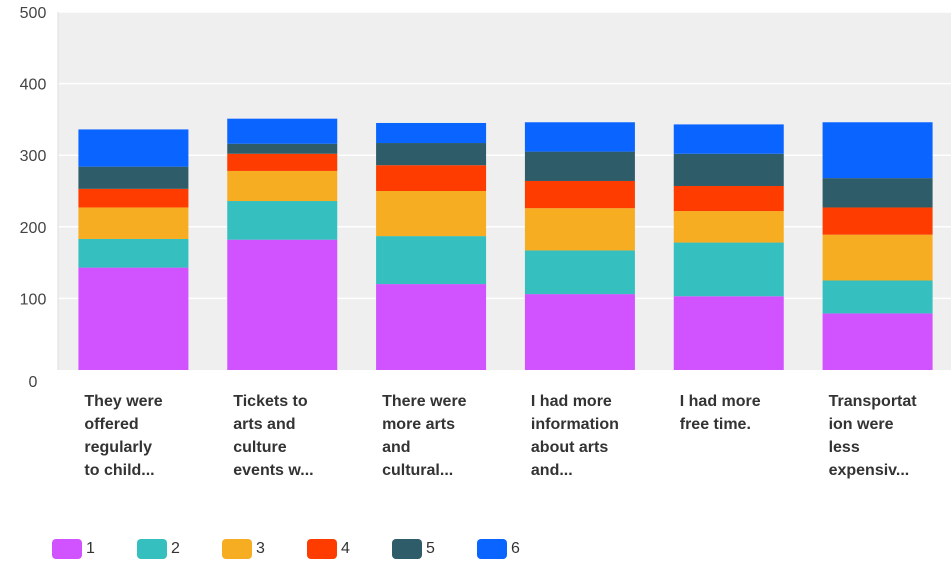  I want to click on x-tick-label: offered, so click(111, 424).